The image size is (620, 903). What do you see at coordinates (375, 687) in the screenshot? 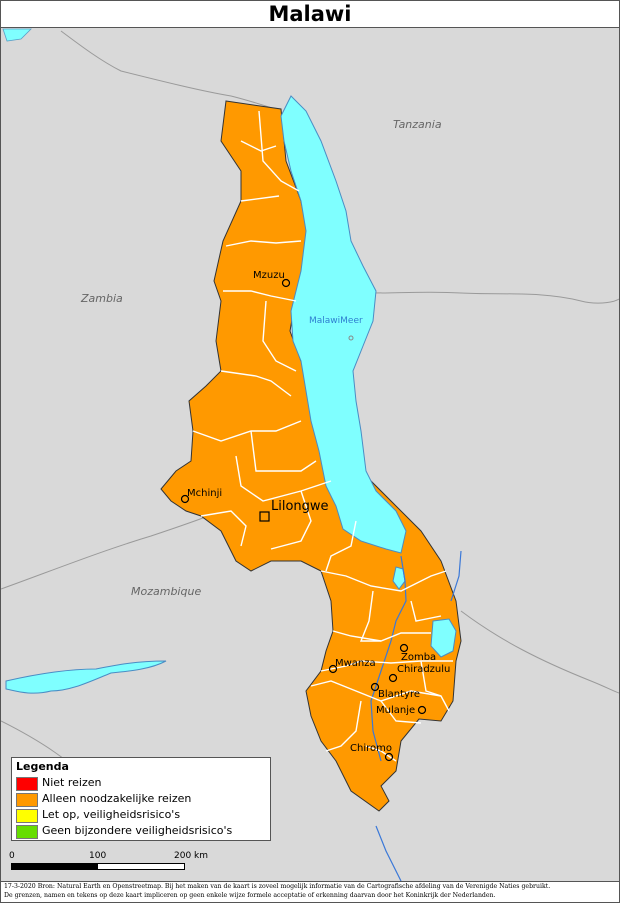
I see `city-marker-blantyre` at bounding box center [375, 687].